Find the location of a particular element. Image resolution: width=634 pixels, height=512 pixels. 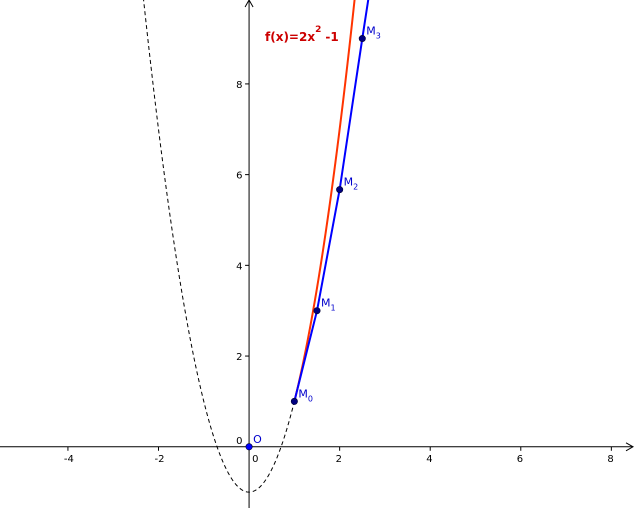

point-m1-label: M1 is located at coordinates (328, 305).